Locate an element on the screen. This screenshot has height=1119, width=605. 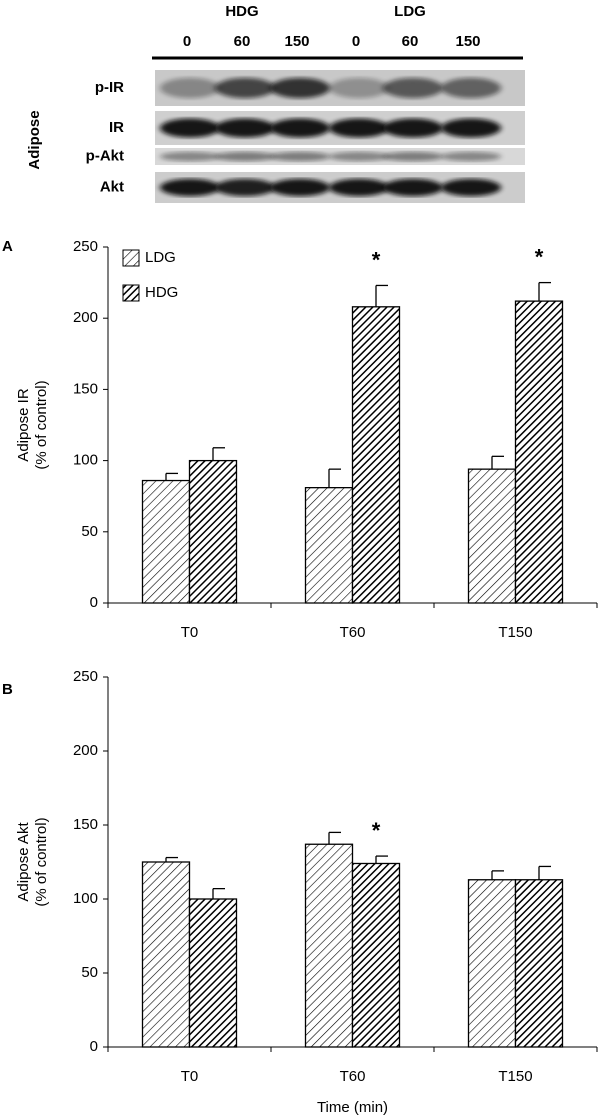
panel-label: B is located at coordinates (7, 689).